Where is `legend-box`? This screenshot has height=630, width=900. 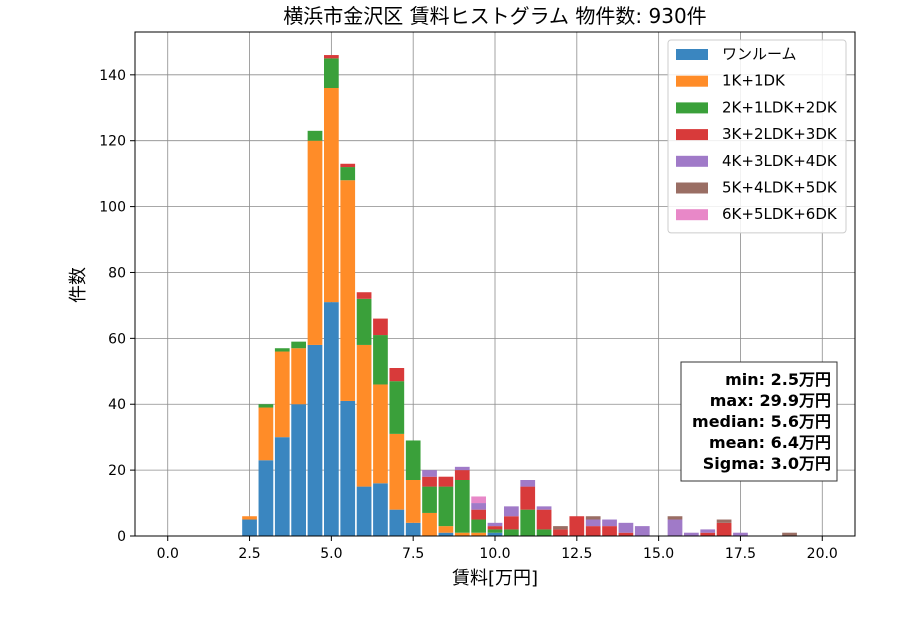 legend-box is located at coordinates (757, 136).